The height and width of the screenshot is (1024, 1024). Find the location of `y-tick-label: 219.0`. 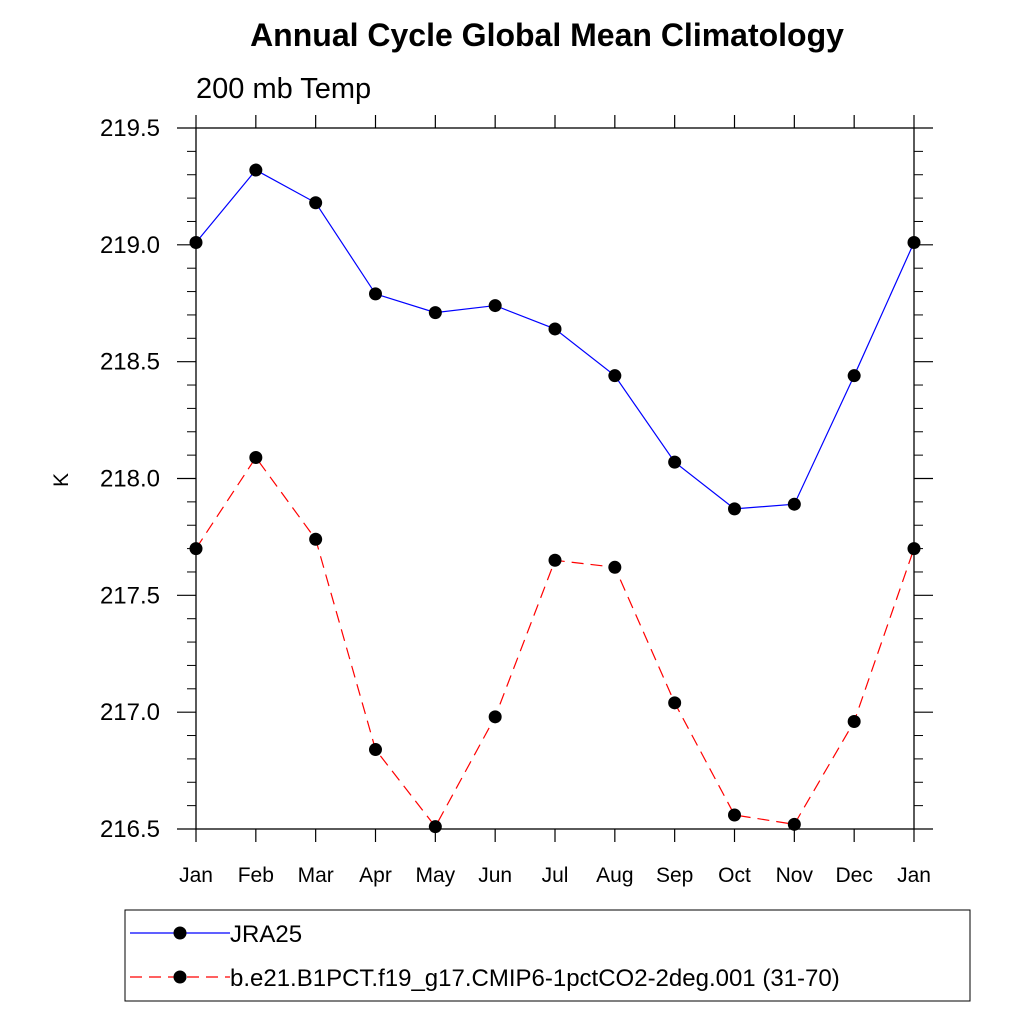

y-tick-label: 219.0 is located at coordinates (130, 245).